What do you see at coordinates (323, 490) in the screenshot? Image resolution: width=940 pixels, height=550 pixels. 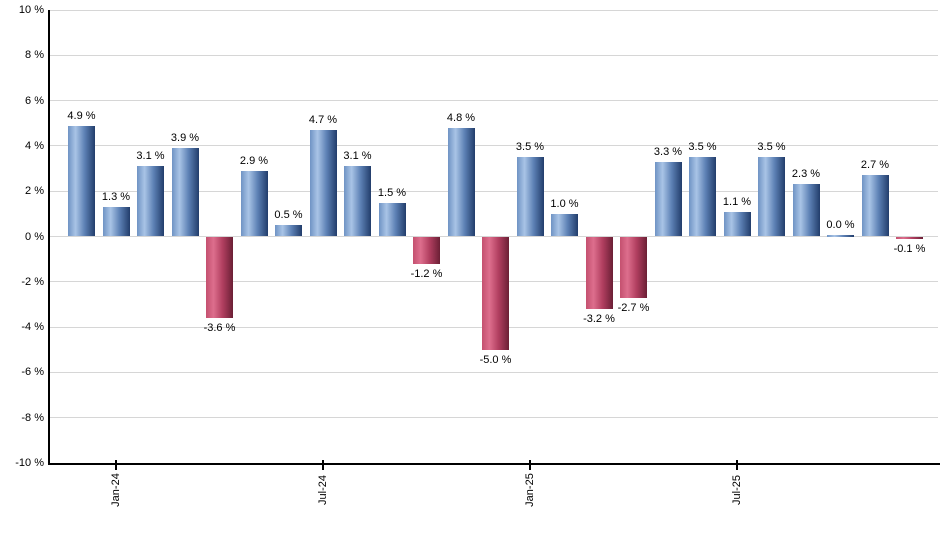 I see `x-axis-tick-label-text: Jul-24` at bounding box center [323, 490].